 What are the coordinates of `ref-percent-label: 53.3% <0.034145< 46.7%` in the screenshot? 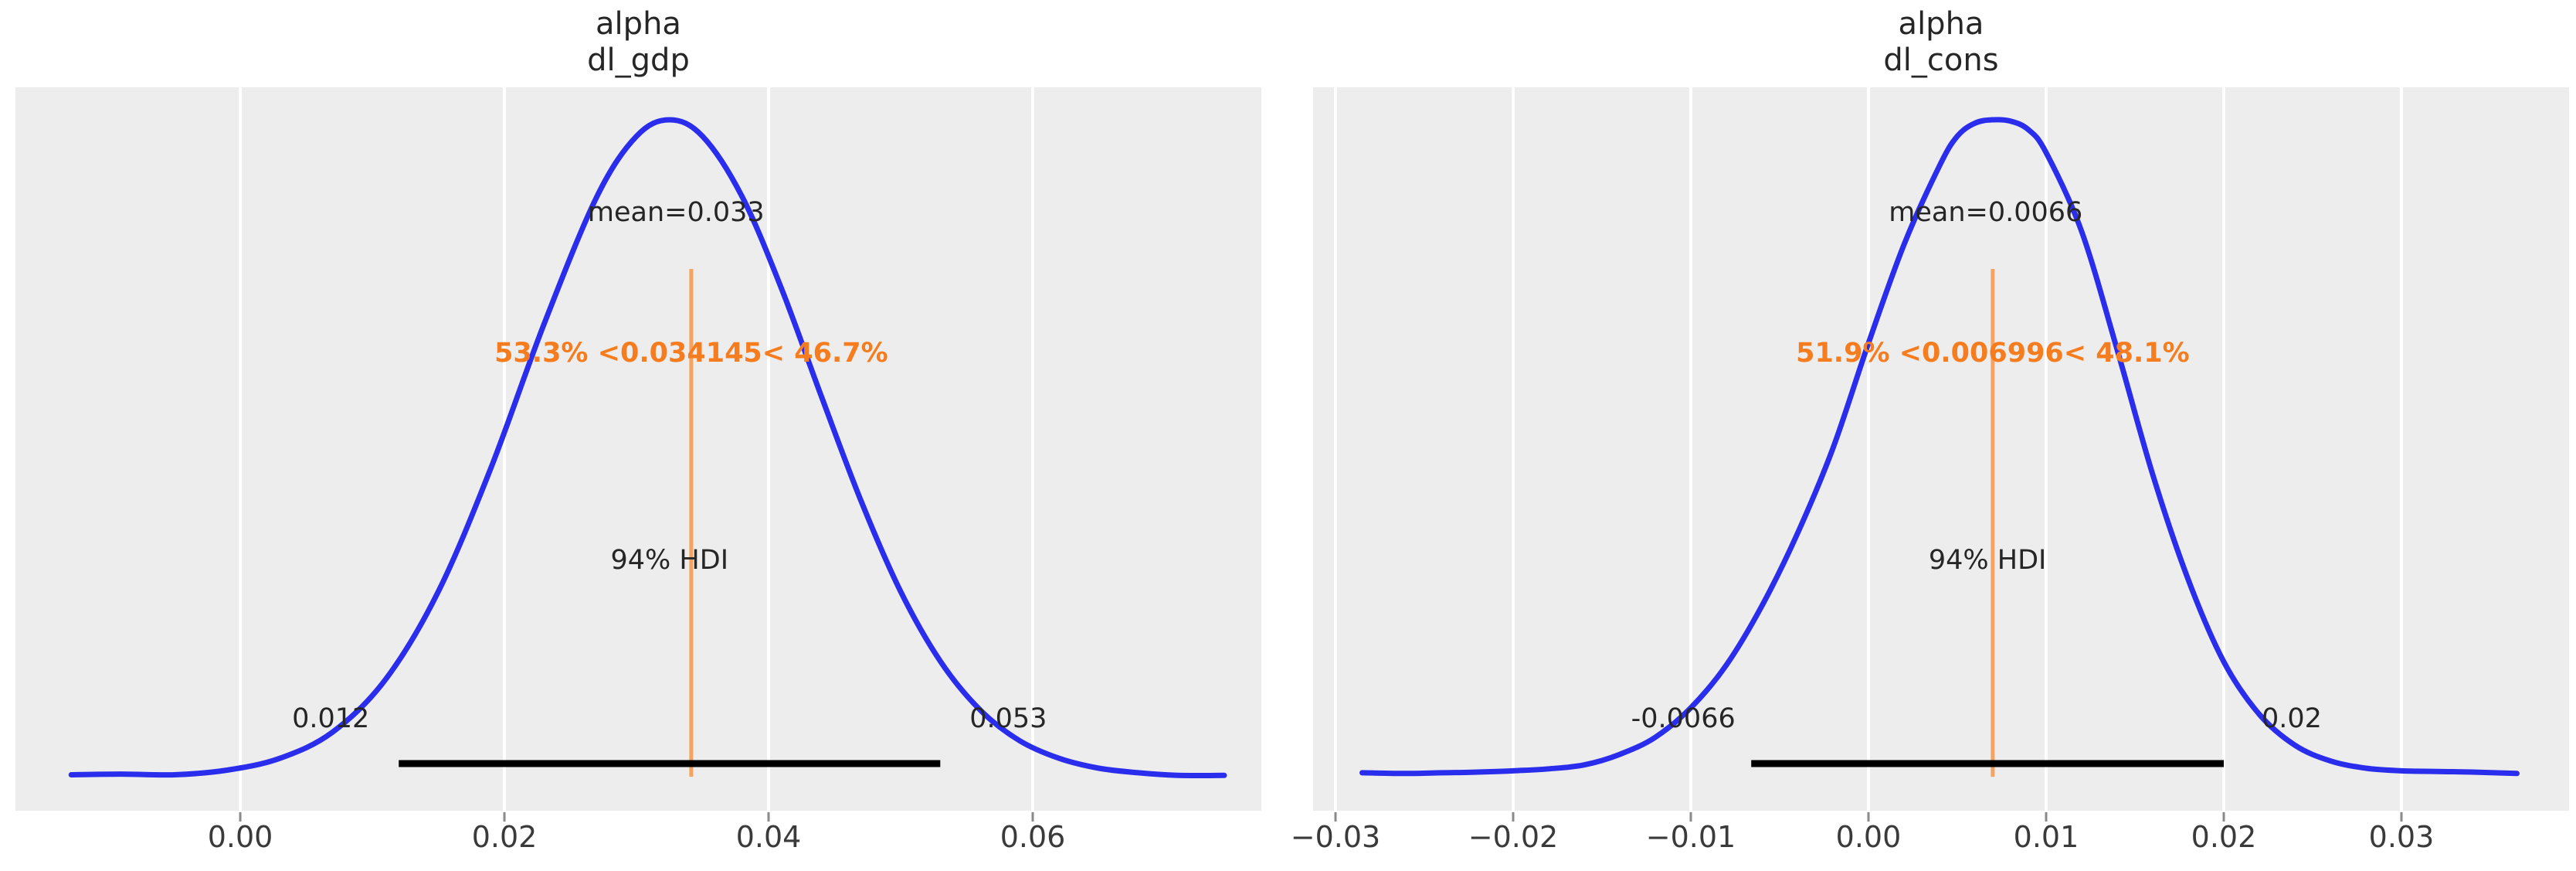 It's located at (691, 353).